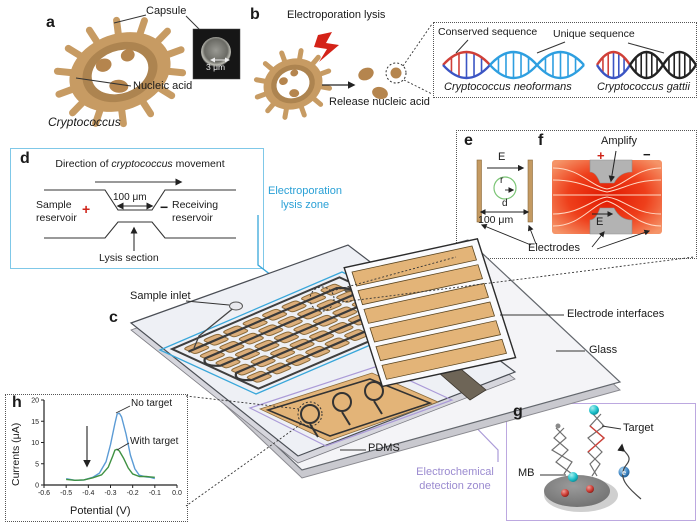  I want to click on zoom-circle-lysis, so click(322, 299).